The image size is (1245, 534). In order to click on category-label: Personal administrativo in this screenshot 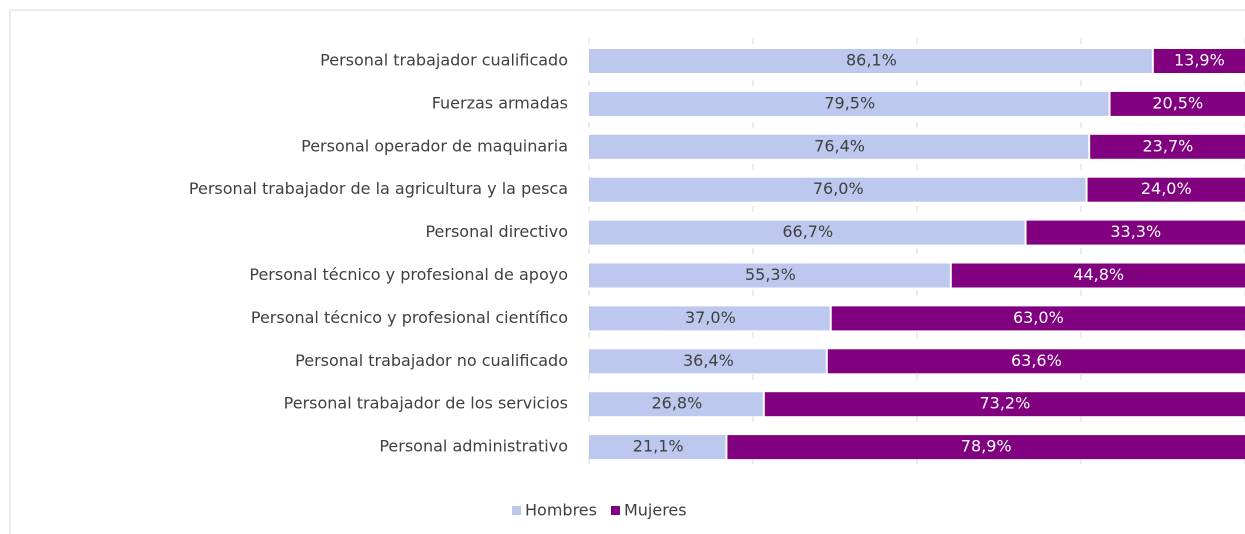, I will do `click(473, 446)`.